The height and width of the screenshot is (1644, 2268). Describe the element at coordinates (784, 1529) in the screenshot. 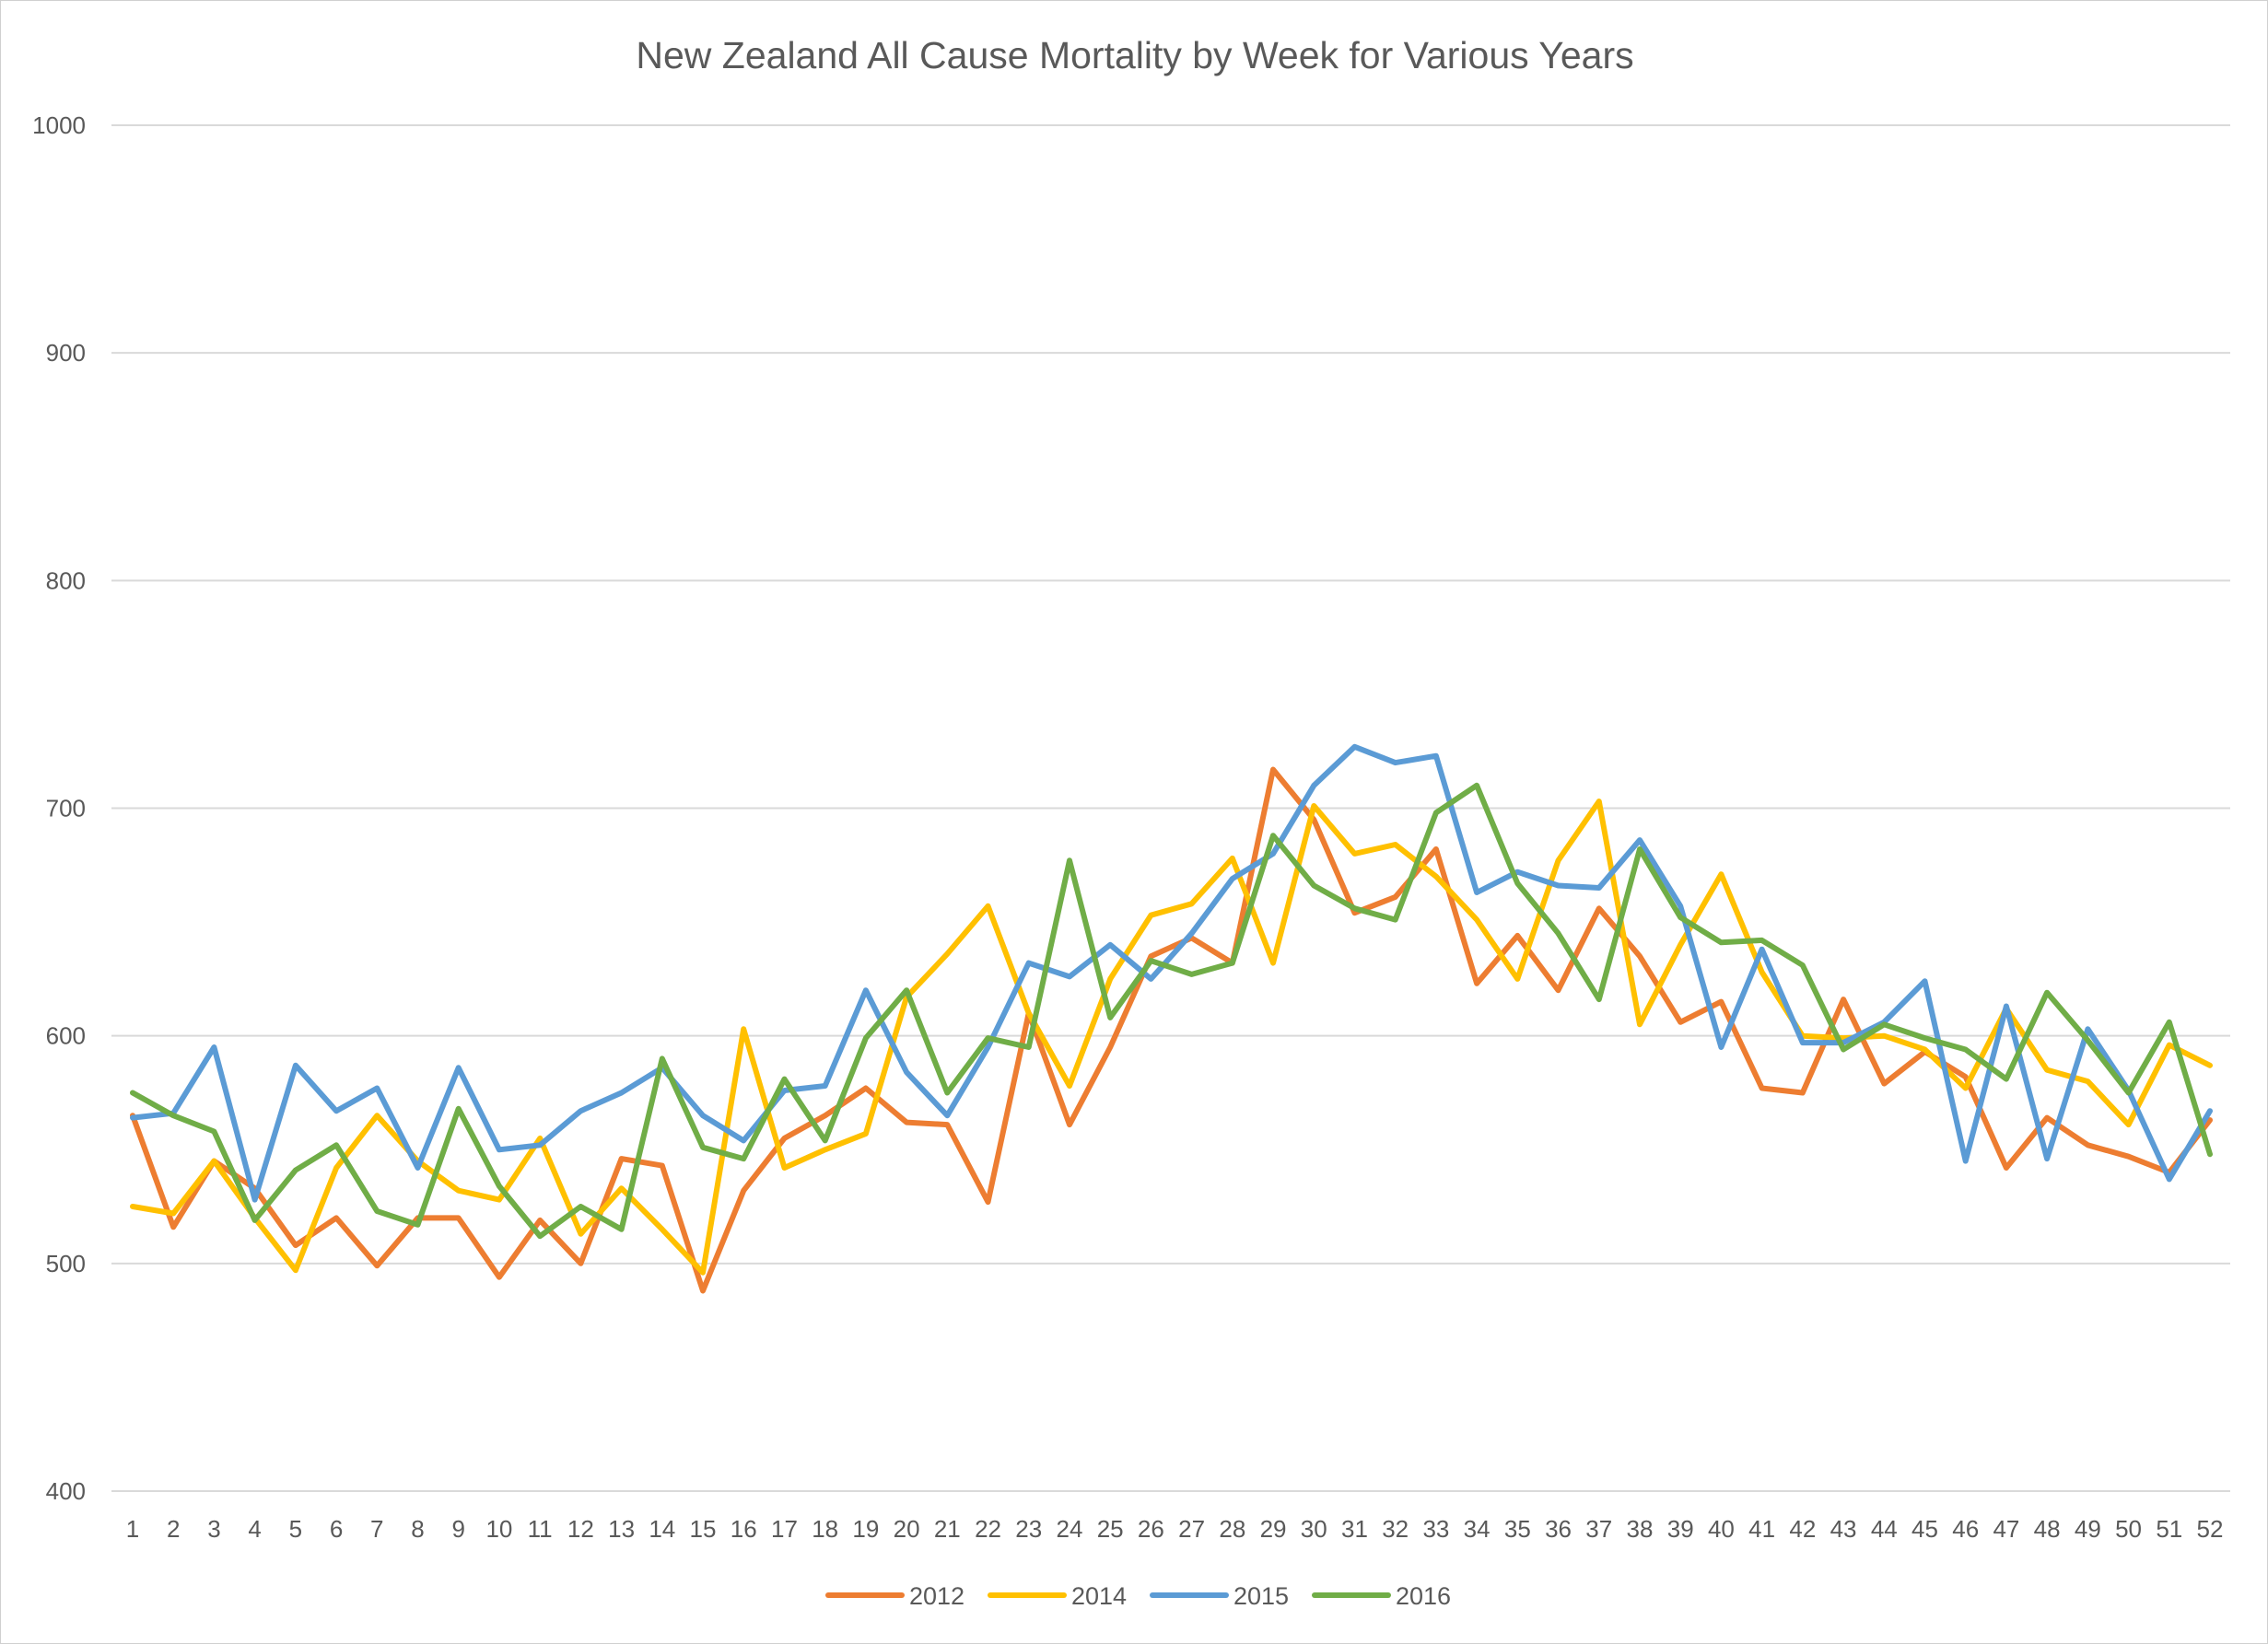

I see `x-tick-label: 17` at that location.